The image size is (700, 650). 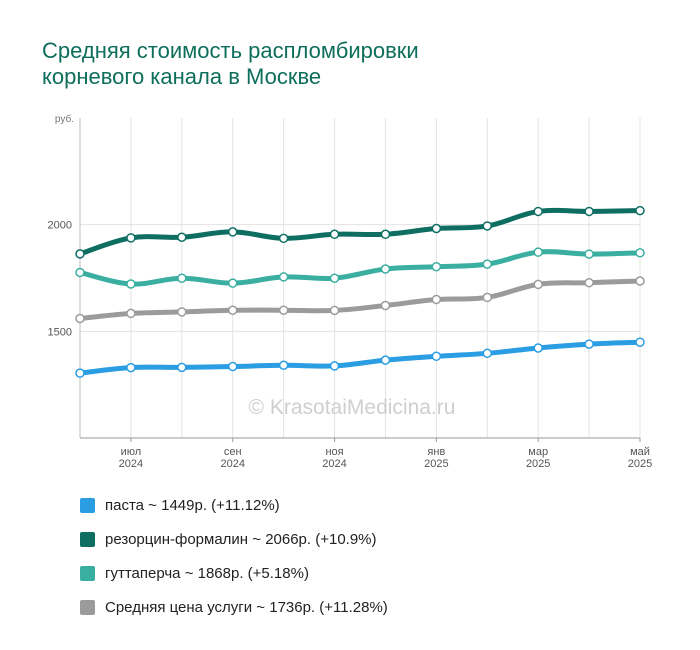 I want to click on legend-item: Средняя цена услуги ~ 1736р. (+11.28%), so click(x=234, y=607).